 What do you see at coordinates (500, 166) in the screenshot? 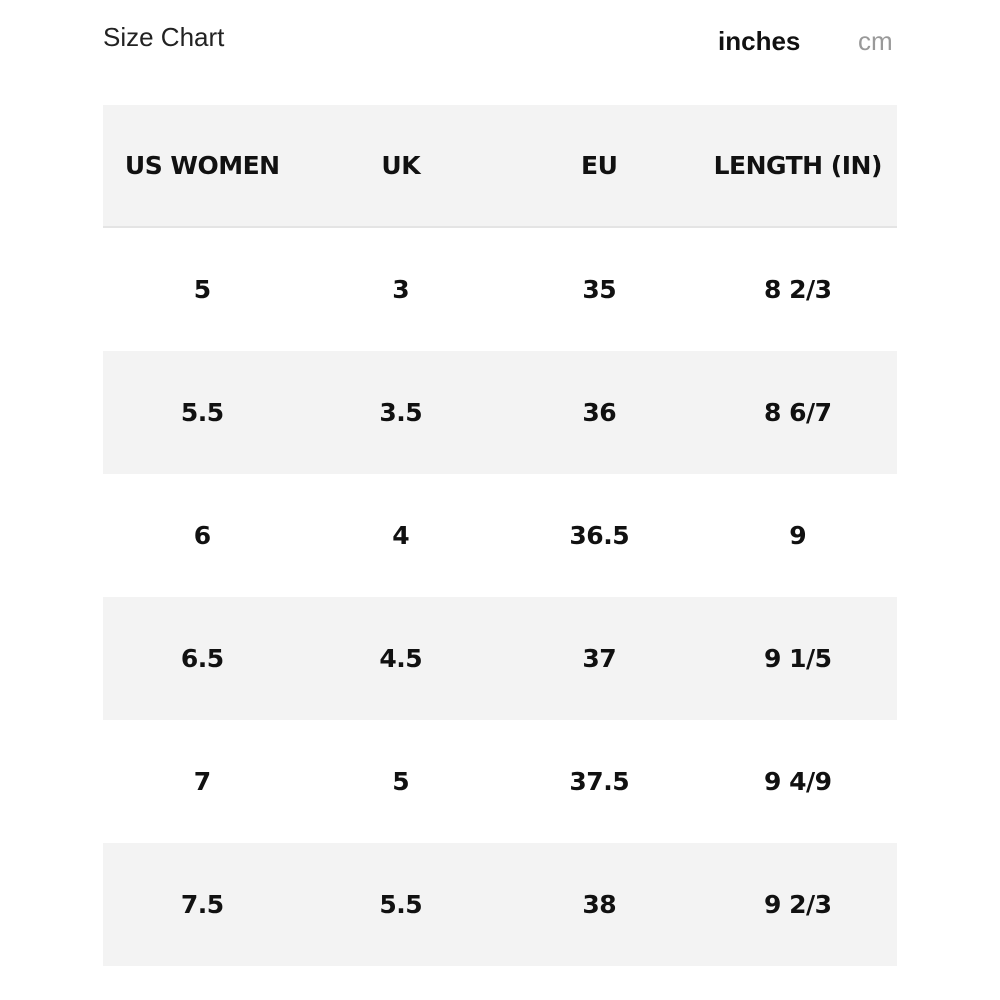
I see `header-row: US WOMEN UK EU LENGTH (IN)` at bounding box center [500, 166].